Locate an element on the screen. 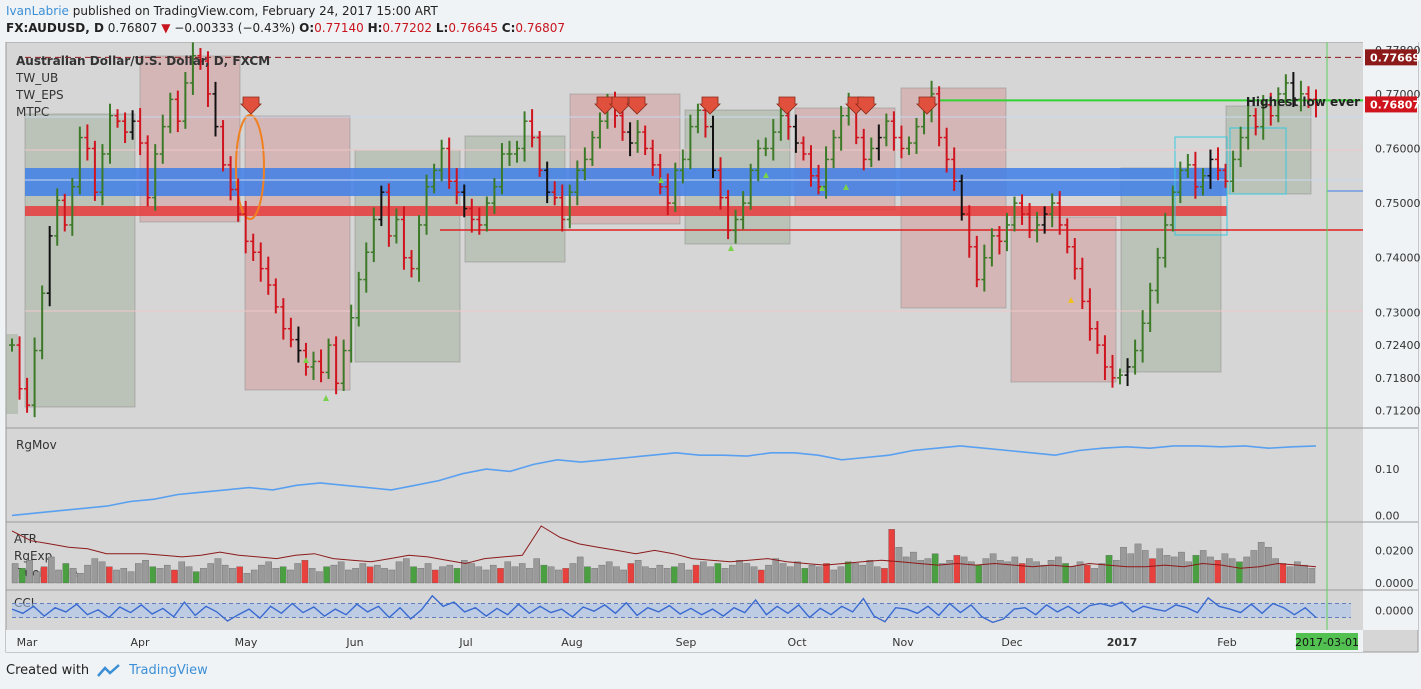 The width and height of the screenshot is (1421, 689). low-value: 0.76645 is located at coordinates (473, 28).